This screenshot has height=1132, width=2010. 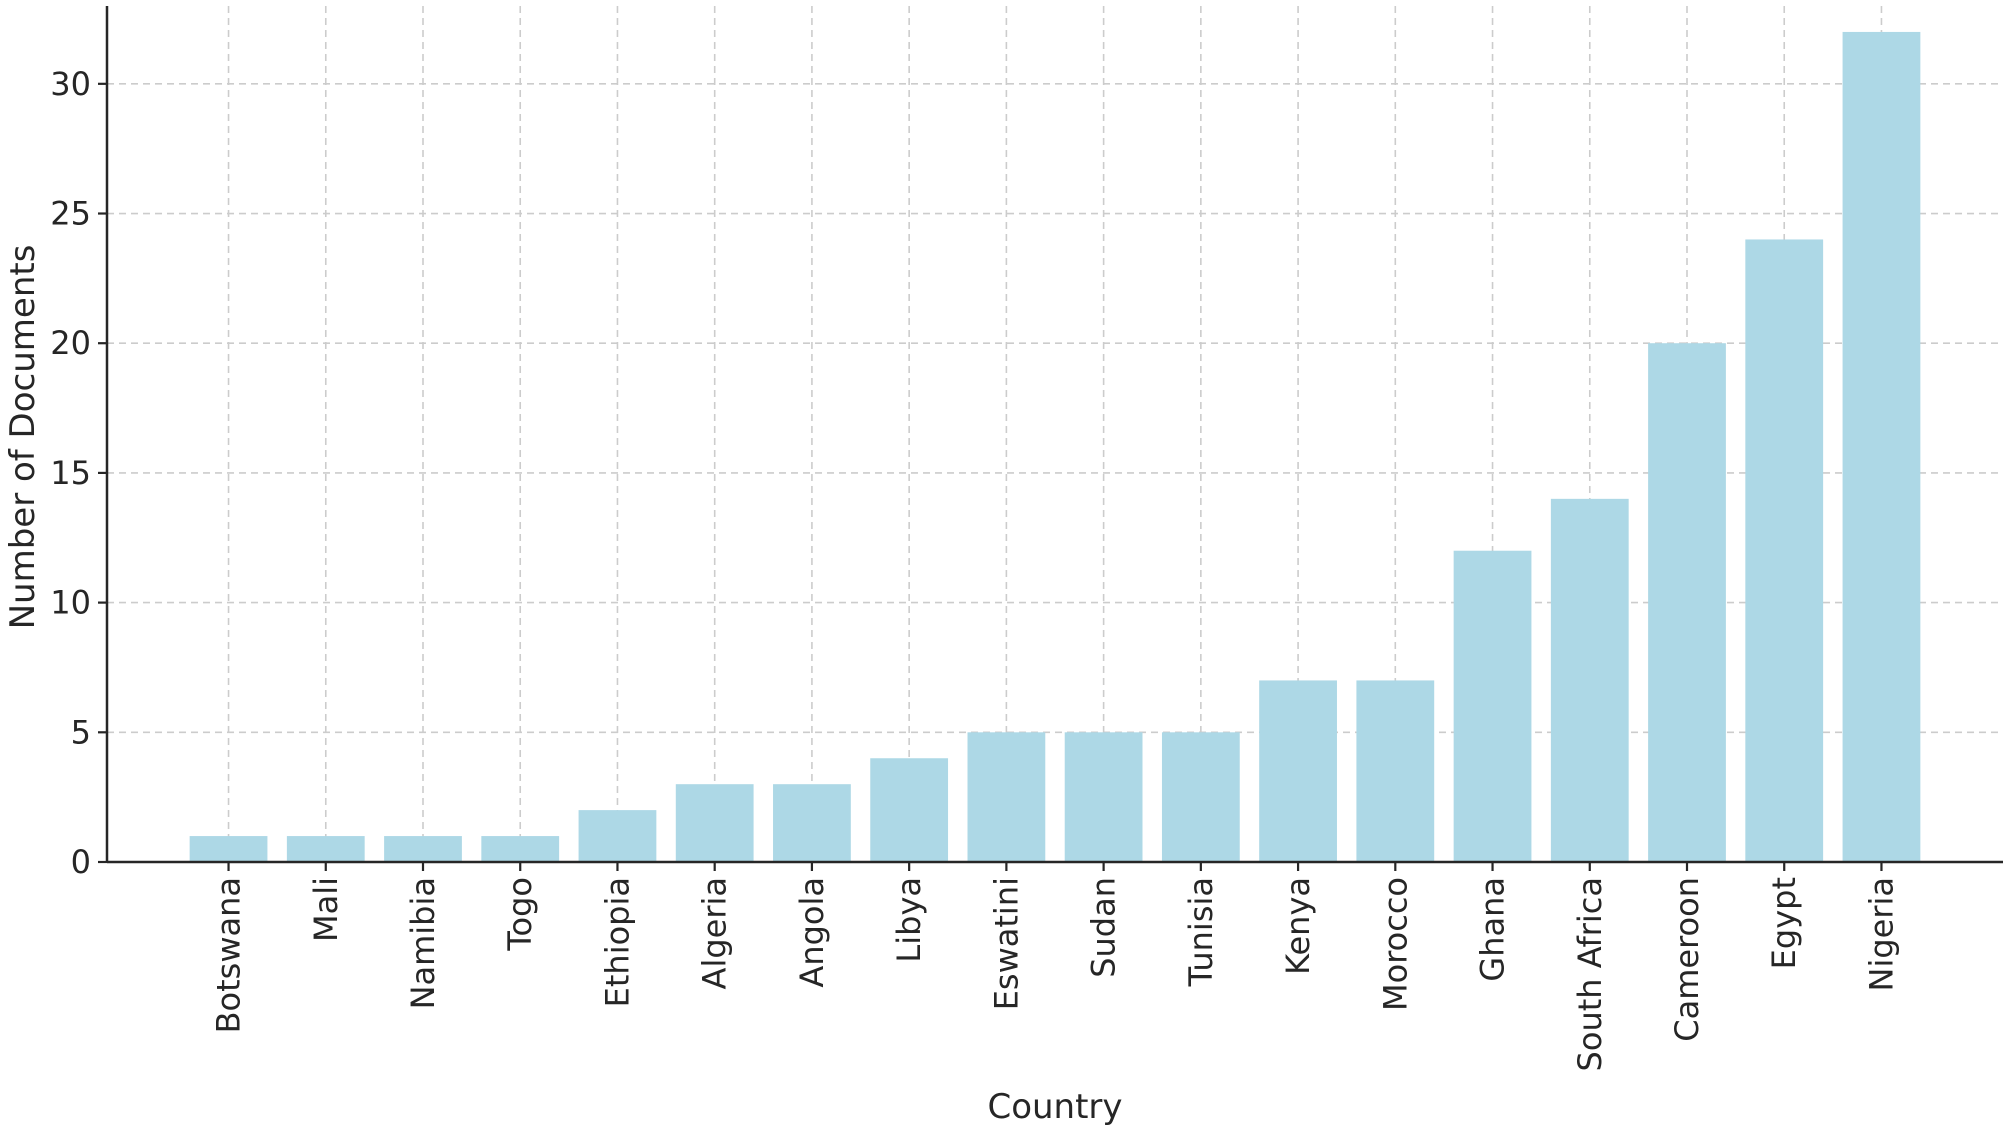 I want to click on bar-algeria, so click(x=714, y=823).